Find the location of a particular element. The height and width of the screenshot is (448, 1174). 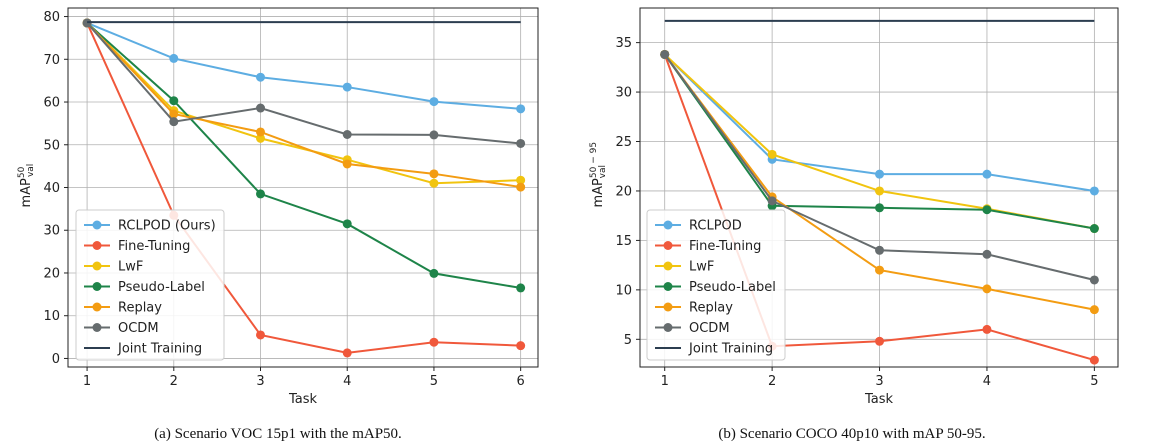

series-line-replay is located at coordinates (303, 105).